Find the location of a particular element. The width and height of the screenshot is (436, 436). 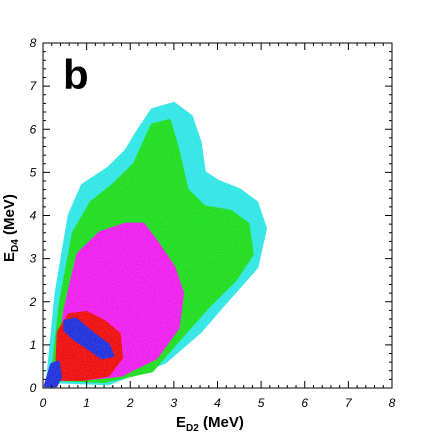

y-tick-label: 1 is located at coordinates (33, 345).